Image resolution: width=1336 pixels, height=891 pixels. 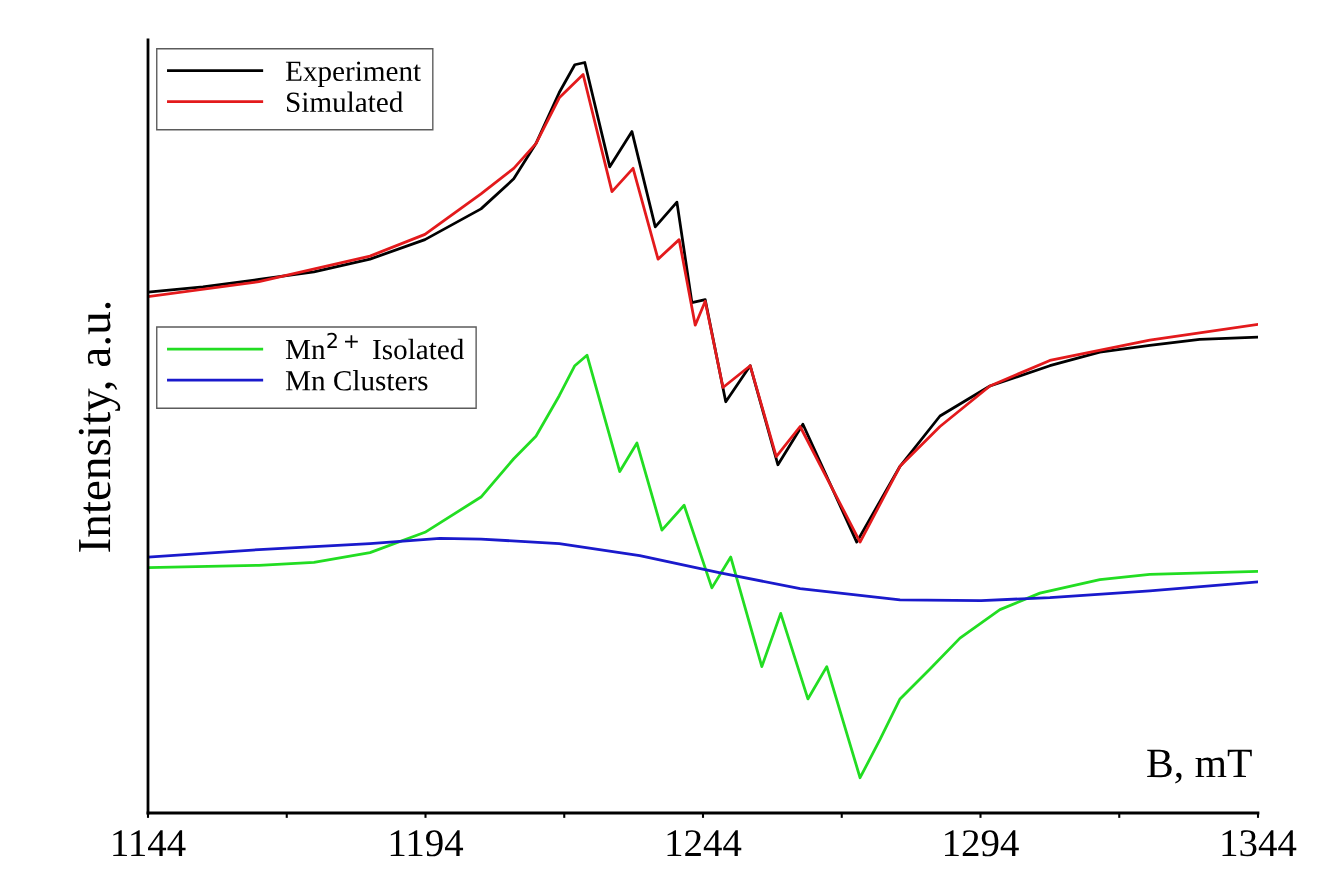 I want to click on legend-label: Mn Clusters, so click(x=356, y=380).